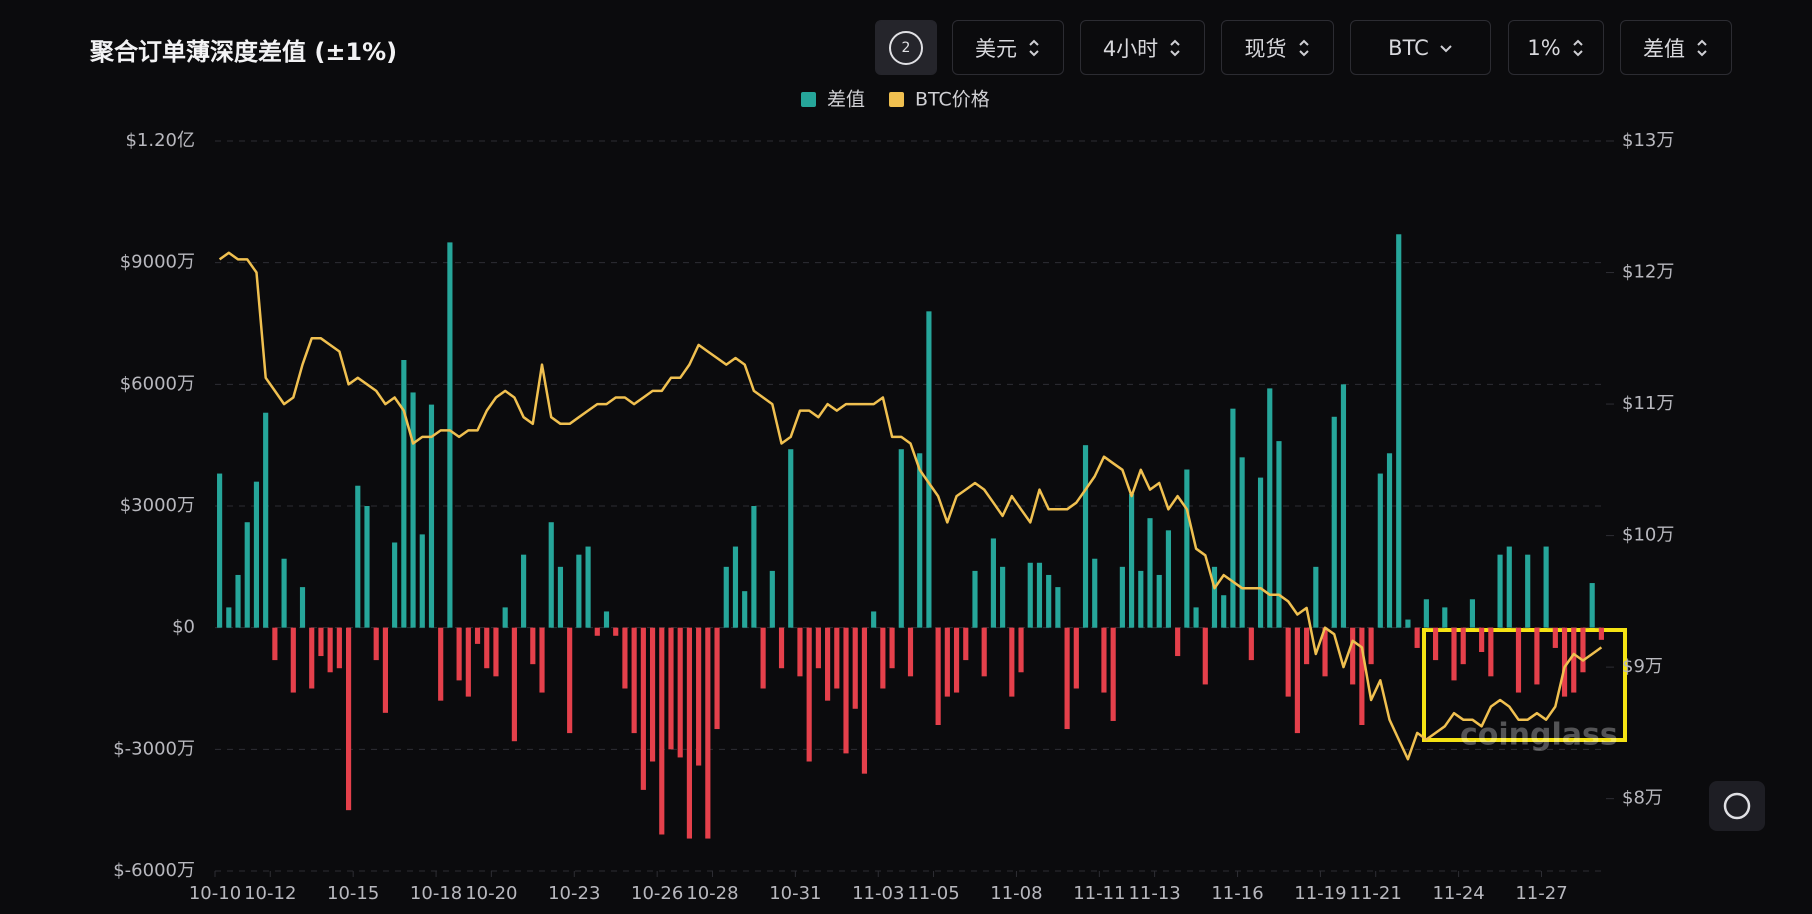 Image resolution: width=1812 pixels, height=914 pixels. Describe the element at coordinates (157, 383) in the screenshot. I see `y-tick-label: $6000万` at that location.